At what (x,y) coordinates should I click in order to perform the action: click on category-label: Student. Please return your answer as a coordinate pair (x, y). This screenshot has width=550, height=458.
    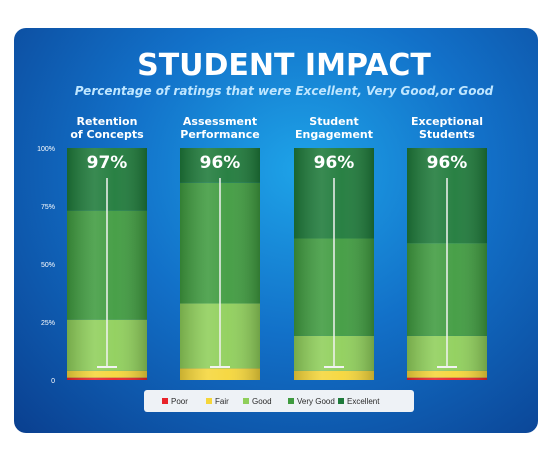
    Looking at the image, I should click on (333, 121).